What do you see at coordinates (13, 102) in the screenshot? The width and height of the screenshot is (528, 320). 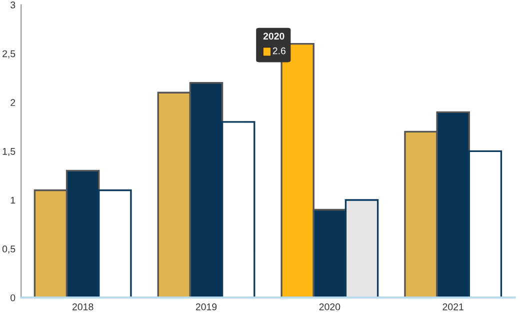 I see `y-tick-label: 2` at bounding box center [13, 102].